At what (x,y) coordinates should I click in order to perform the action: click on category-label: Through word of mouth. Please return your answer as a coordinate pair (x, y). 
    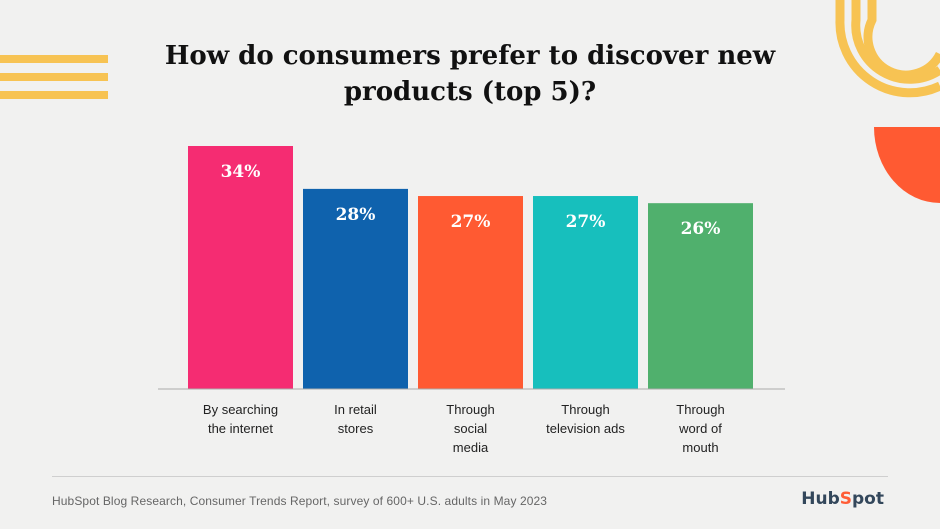
    Looking at the image, I should click on (700, 428).